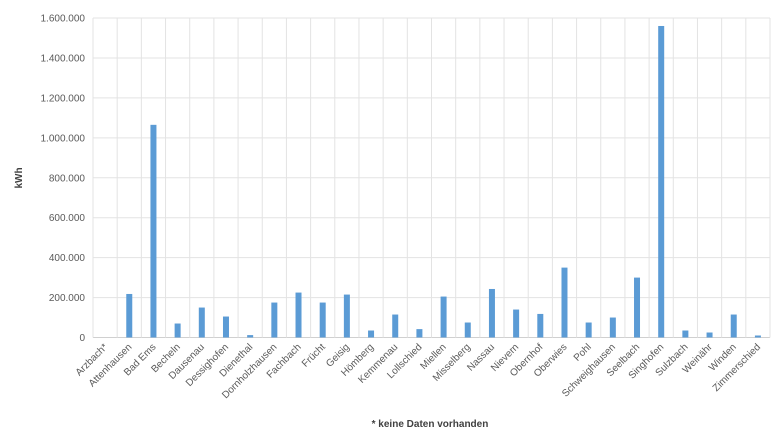 The image size is (780, 443). What do you see at coordinates (153, 231) in the screenshot?
I see `bar-bad-ems` at bounding box center [153, 231].